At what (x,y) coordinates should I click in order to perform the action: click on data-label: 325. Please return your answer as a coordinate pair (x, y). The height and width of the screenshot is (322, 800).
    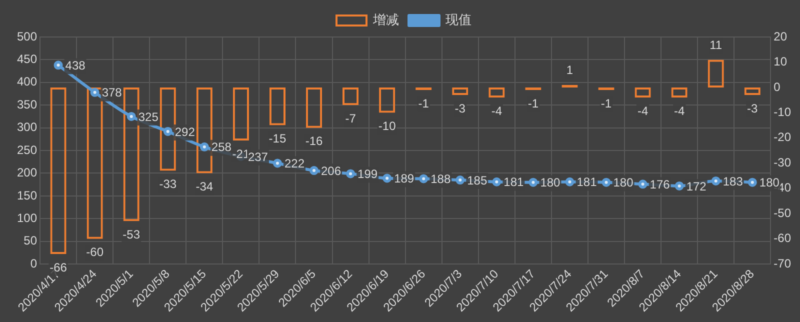
    Looking at the image, I should click on (148, 117).